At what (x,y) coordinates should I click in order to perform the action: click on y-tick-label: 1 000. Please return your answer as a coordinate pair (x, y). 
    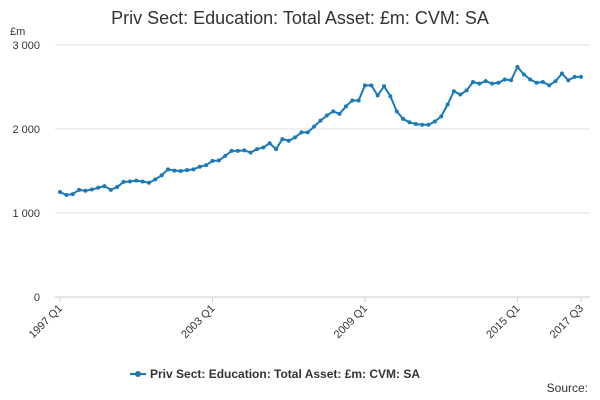
    Looking at the image, I should click on (26, 214).